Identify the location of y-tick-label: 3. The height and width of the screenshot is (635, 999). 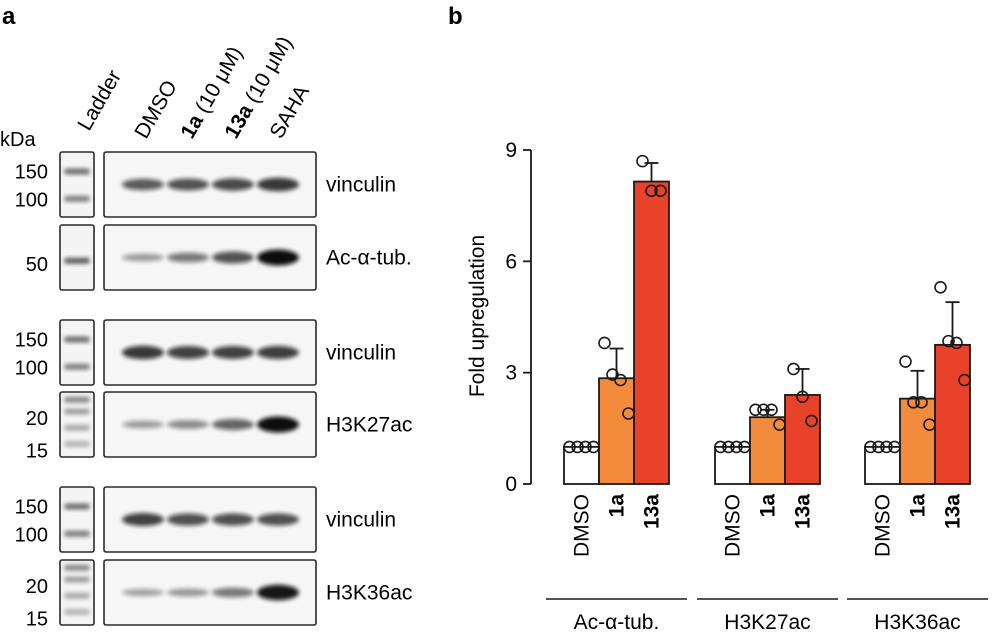
(511, 373).